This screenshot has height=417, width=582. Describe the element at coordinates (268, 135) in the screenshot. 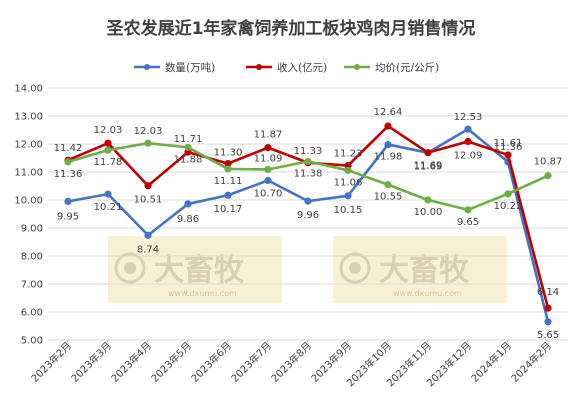

I see `data-label: 11.87` at that location.